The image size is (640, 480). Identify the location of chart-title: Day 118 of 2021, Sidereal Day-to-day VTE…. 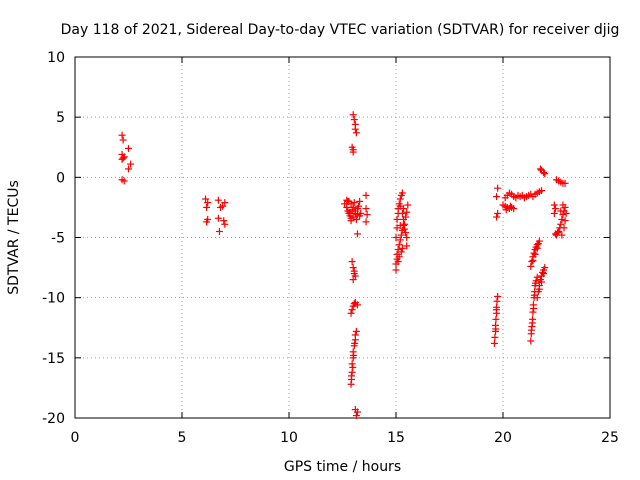
(340, 30).